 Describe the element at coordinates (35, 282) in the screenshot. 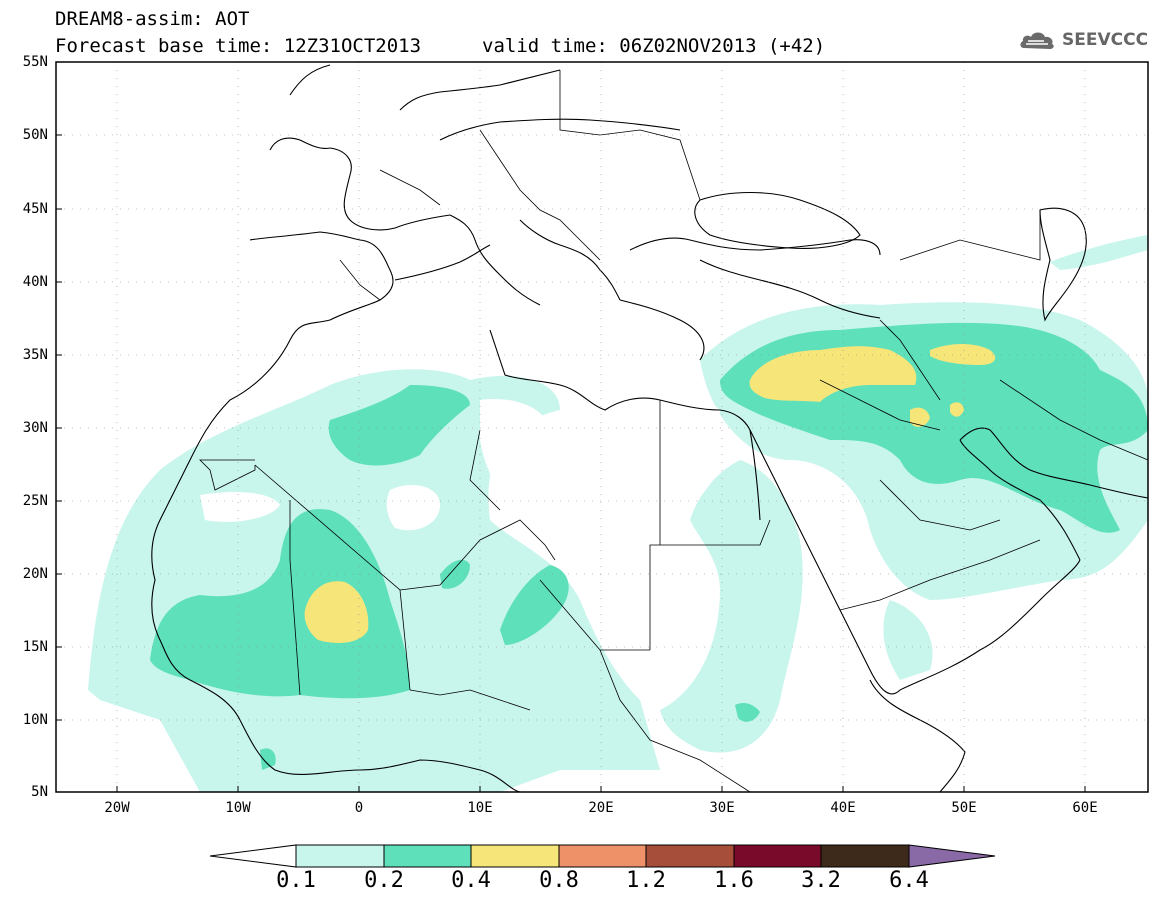

I see `lat-label-40n: 40N` at that location.